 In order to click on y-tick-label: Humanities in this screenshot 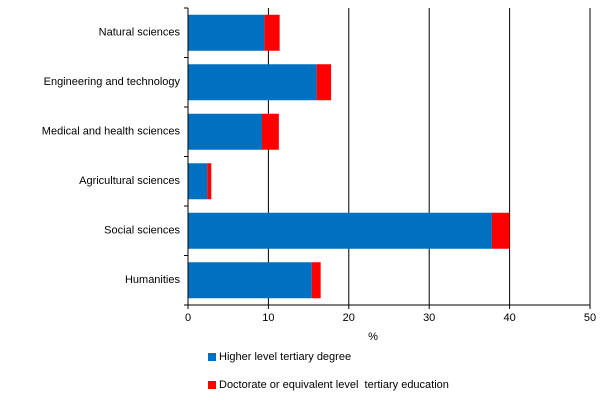, I will do `click(153, 280)`.